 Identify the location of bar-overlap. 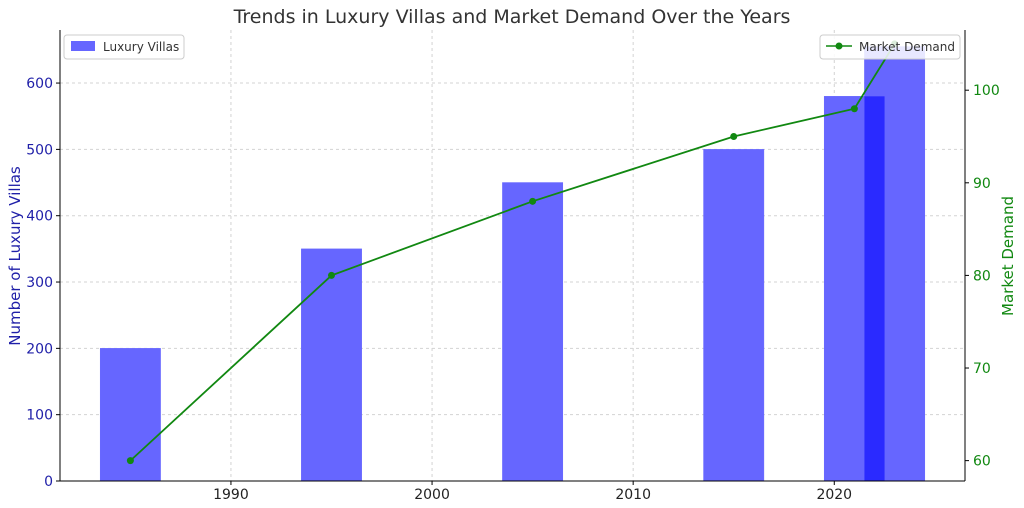
(874, 288).